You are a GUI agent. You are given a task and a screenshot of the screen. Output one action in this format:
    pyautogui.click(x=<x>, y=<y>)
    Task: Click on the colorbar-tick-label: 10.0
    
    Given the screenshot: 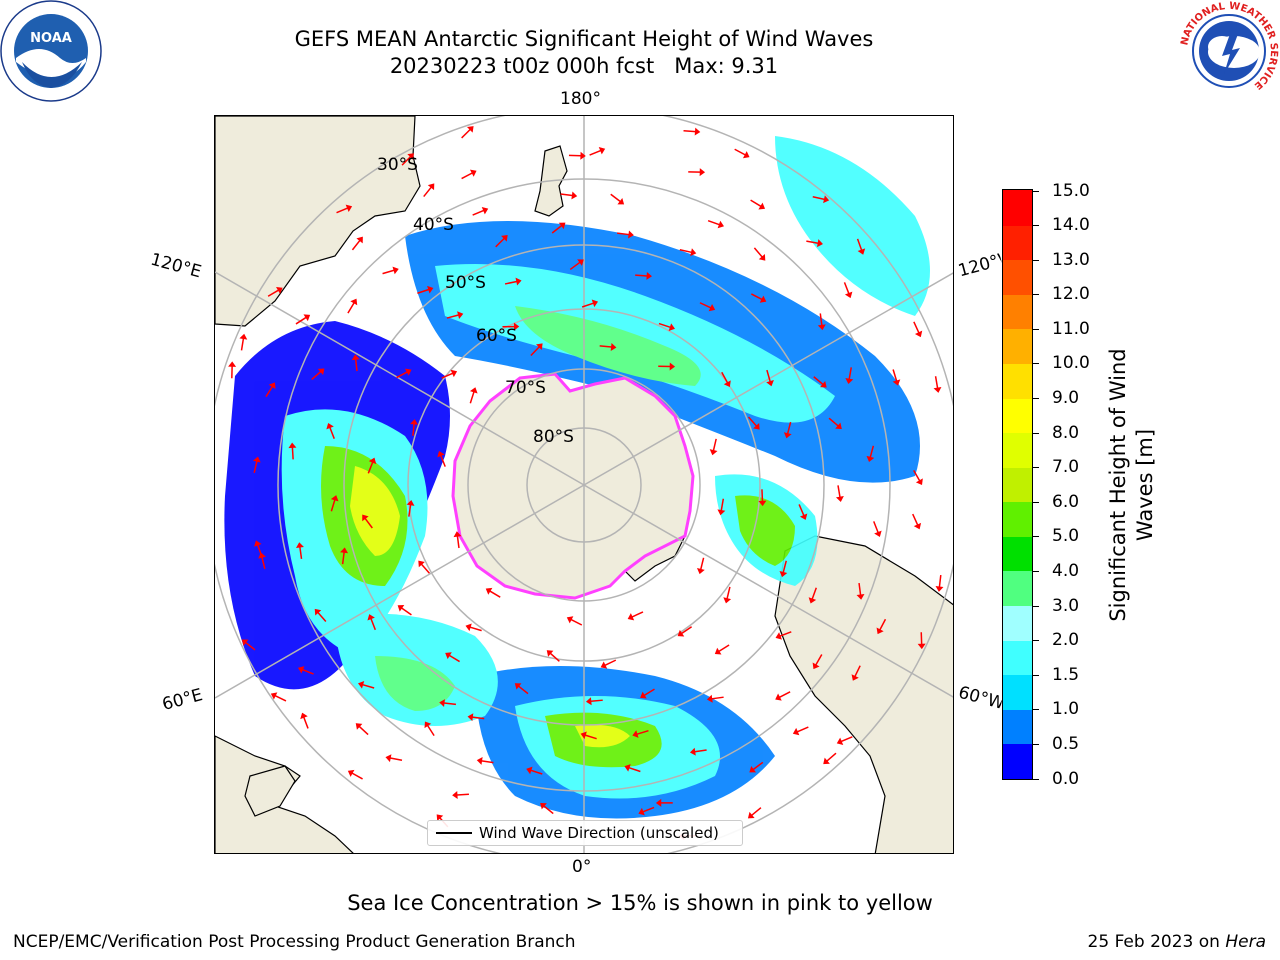 What is the action you would take?
    pyautogui.click(x=1071, y=363)
    